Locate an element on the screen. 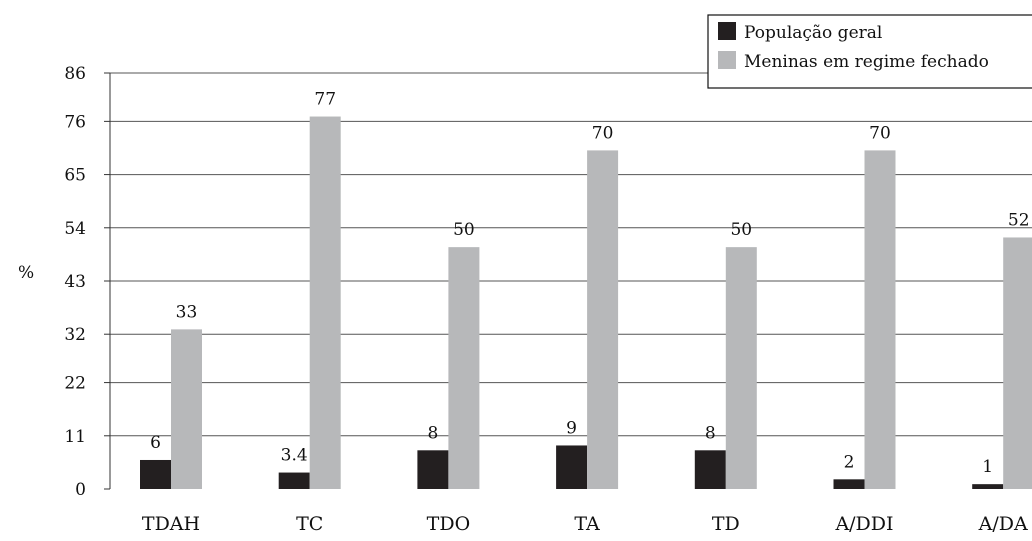  bar-popula-o-geral-a-ddi is located at coordinates (849, 484).